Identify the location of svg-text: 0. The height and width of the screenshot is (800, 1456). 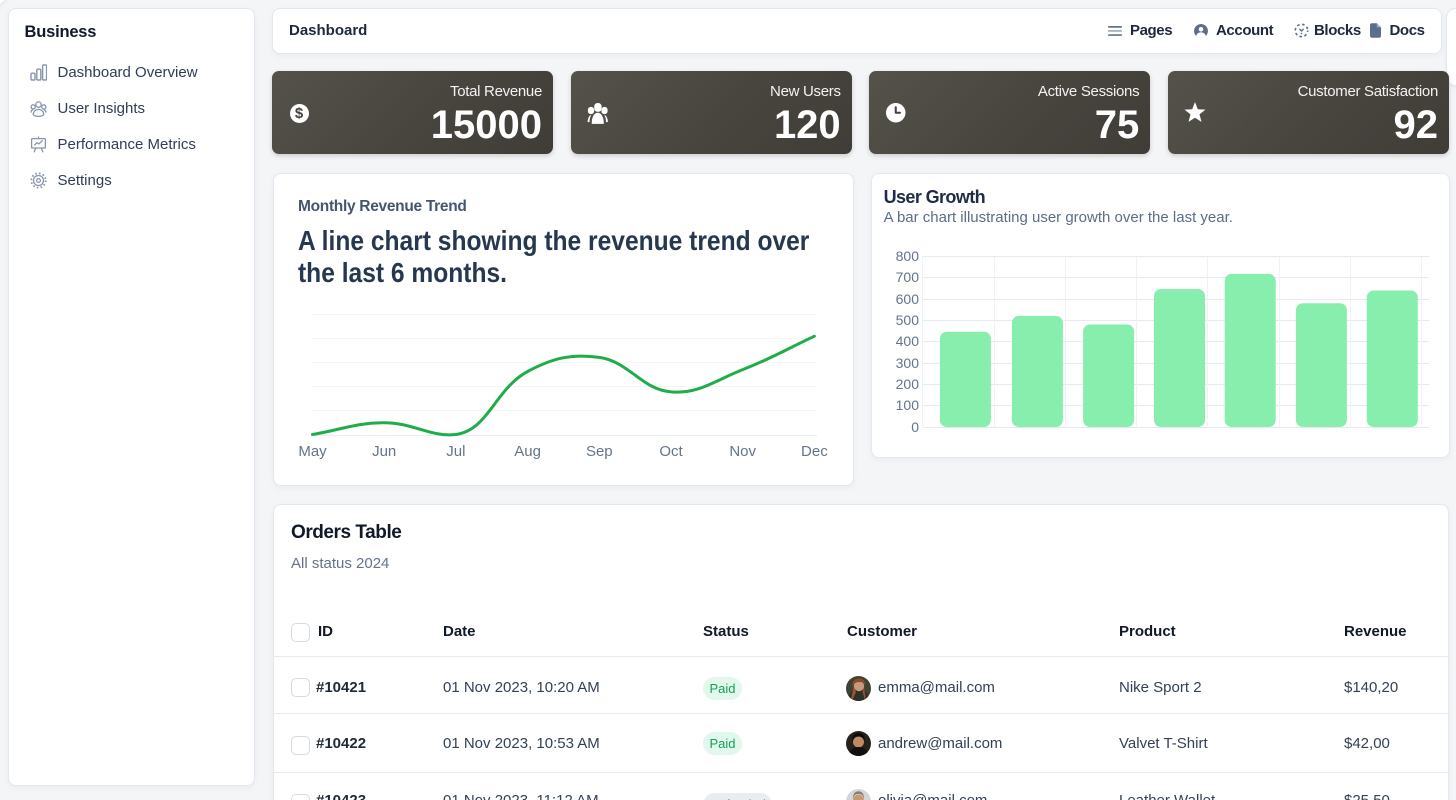
(915, 427).